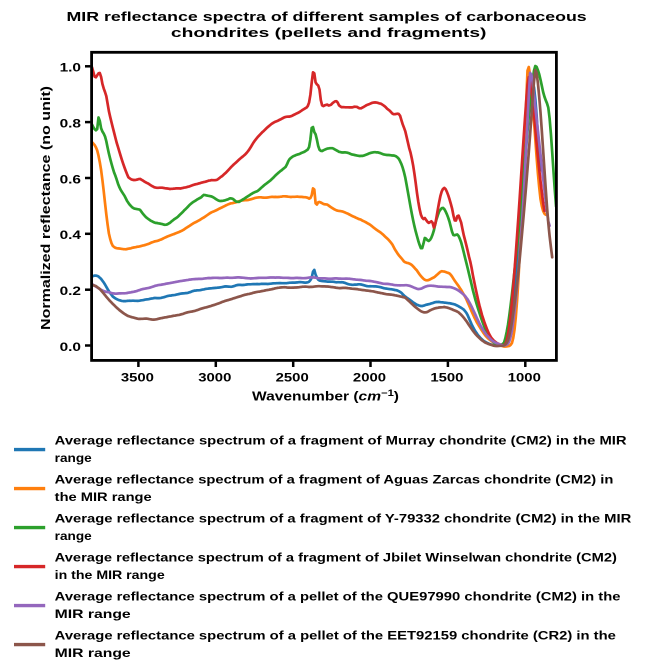 This screenshot has width=647, height=666. Describe the element at coordinates (71, 235) in the screenshot. I see `svg-text: 0.4` at that location.